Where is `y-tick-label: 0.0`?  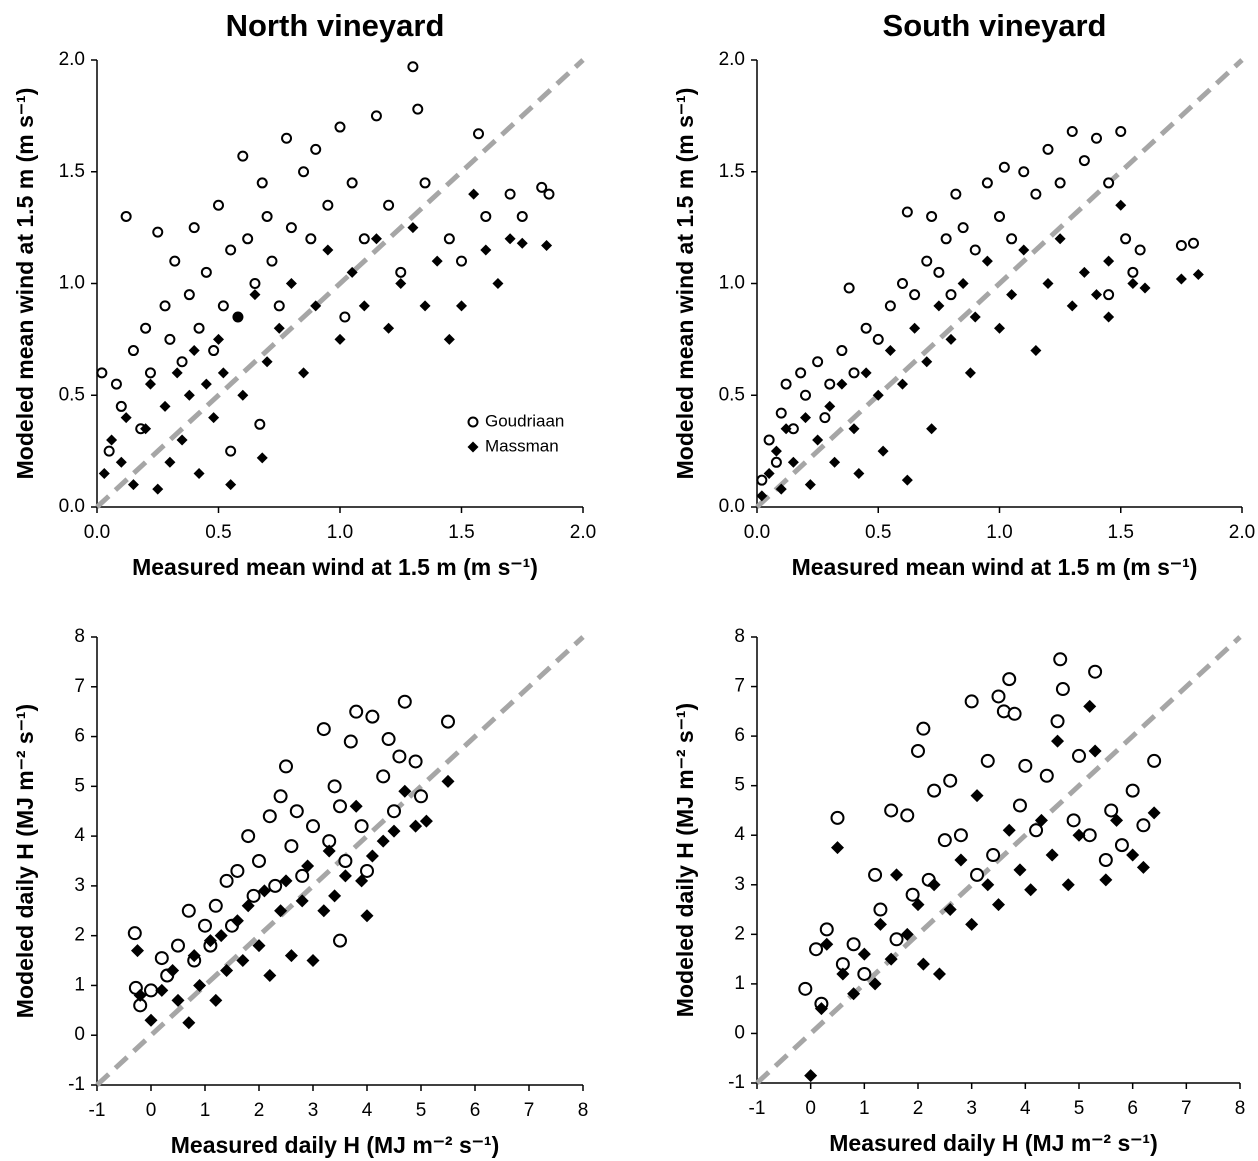
y-tick-label: 0.0 is located at coordinates (732, 506).